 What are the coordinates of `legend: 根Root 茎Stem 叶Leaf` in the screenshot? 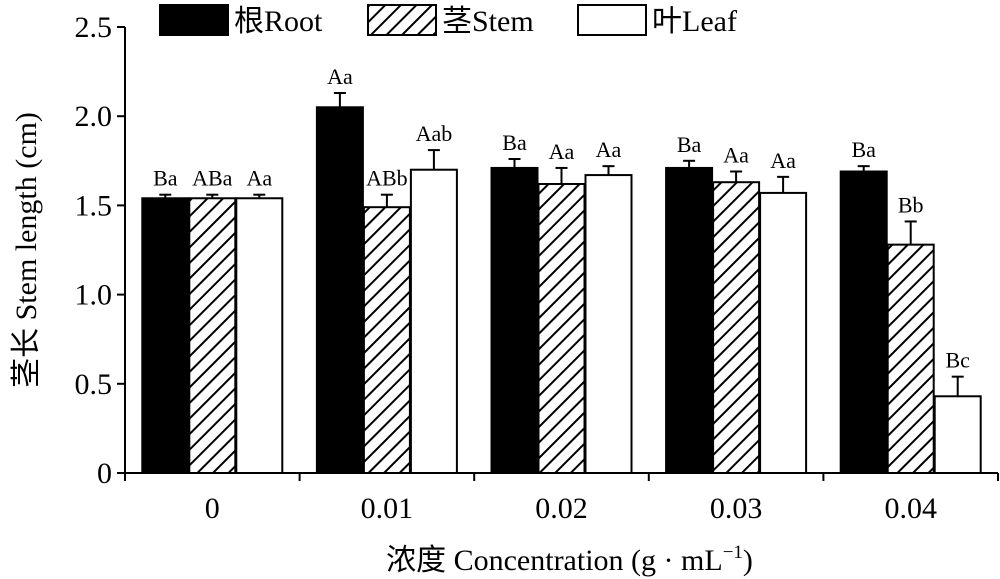 It's located at (448, 21).